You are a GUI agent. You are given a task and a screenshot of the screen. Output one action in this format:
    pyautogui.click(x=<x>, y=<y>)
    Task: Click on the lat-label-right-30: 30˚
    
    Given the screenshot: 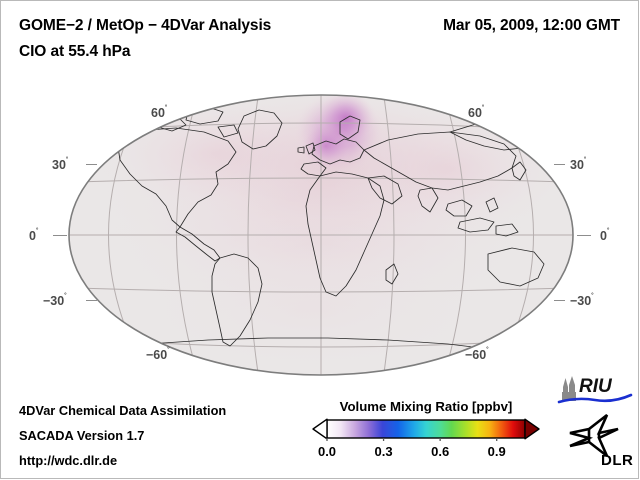 What is the action you would take?
    pyautogui.click(x=578, y=164)
    